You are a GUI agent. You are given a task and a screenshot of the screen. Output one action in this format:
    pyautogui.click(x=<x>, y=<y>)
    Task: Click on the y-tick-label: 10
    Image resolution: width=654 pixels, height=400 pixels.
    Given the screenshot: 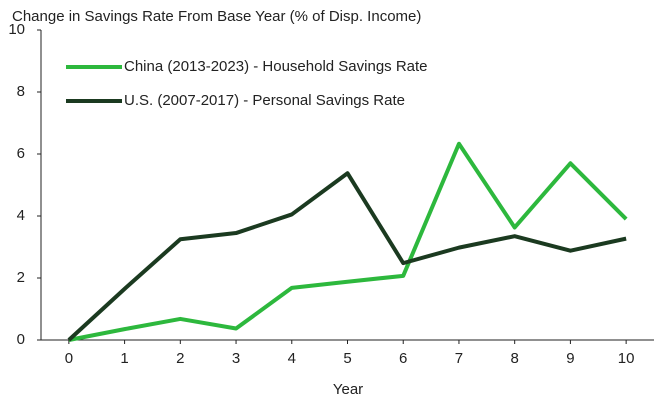 What is the action you would take?
    pyautogui.click(x=16, y=29)
    